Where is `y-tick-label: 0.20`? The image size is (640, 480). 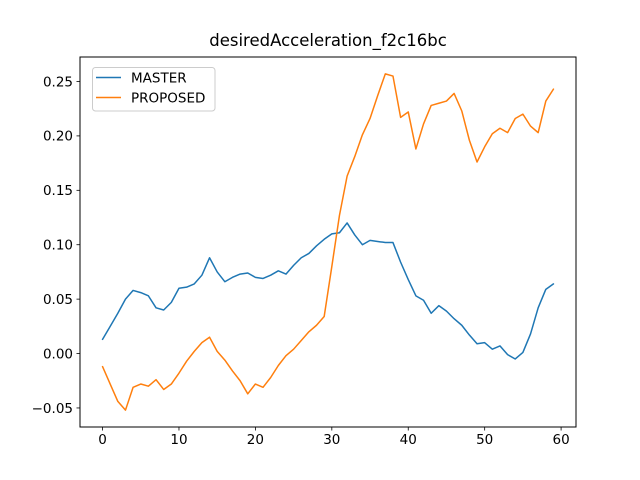
y-tick-label: 0.20 is located at coordinates (58, 137).